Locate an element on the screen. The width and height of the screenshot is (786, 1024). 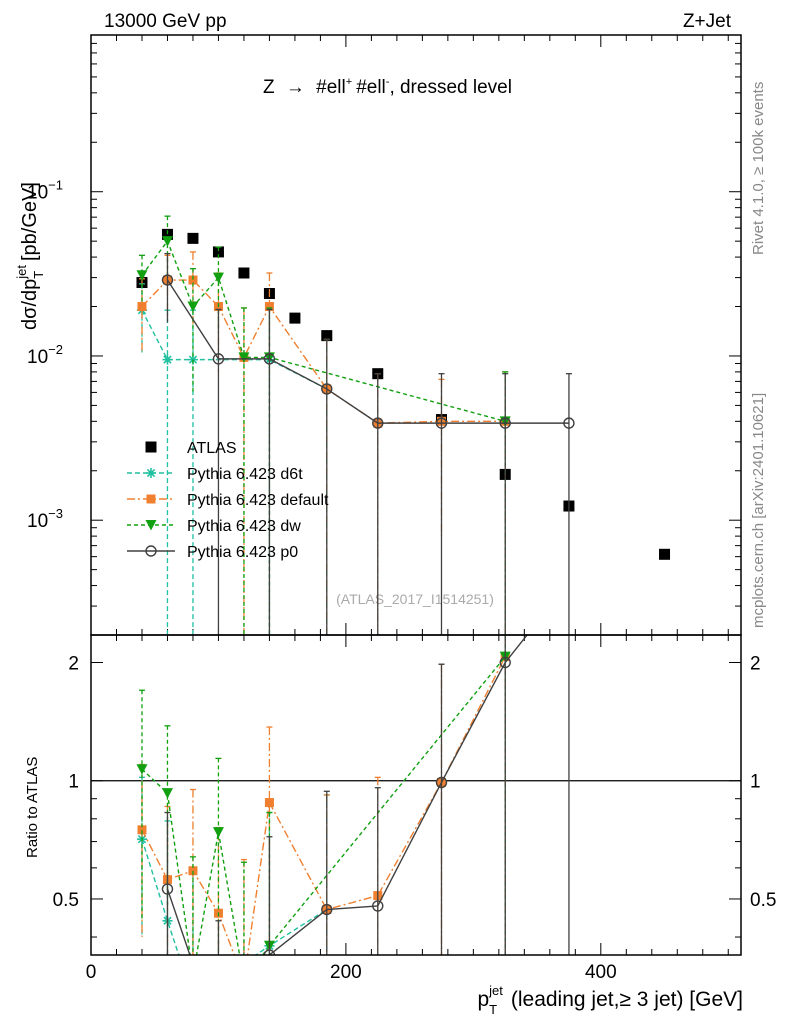
legend-label-atlas: ATLAS is located at coordinates (212, 448).